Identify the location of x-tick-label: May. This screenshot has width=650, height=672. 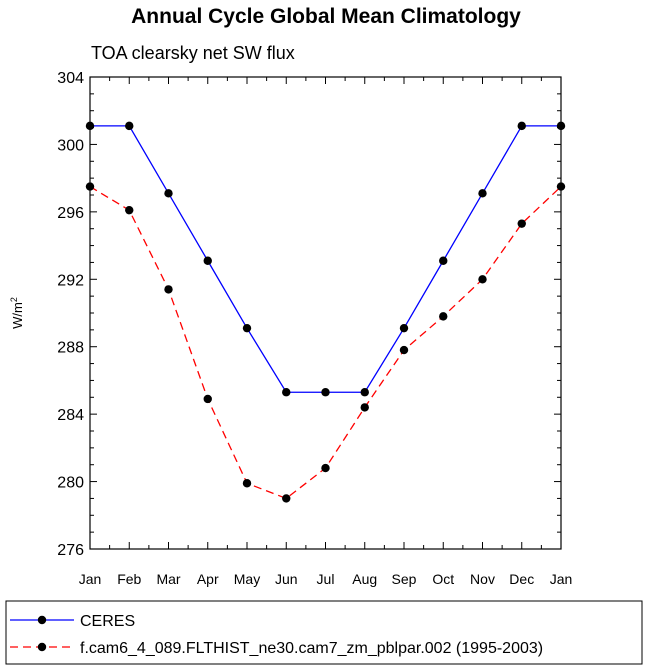
(247, 579).